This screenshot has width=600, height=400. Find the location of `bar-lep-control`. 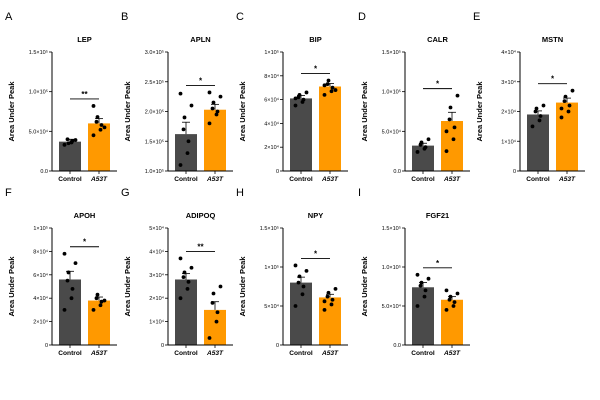

bar-lep-control is located at coordinates (70, 156).